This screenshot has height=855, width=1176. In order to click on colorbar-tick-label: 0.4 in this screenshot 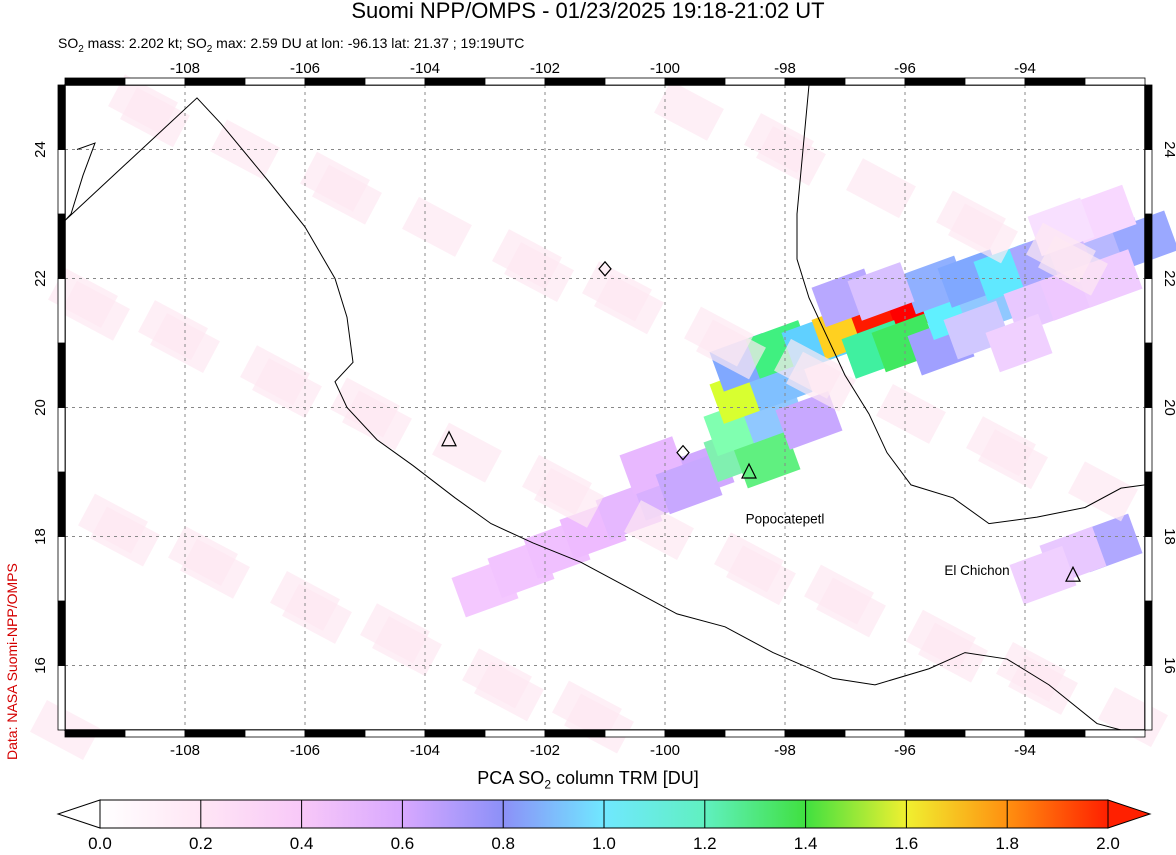, I will do `click(301, 843)`.